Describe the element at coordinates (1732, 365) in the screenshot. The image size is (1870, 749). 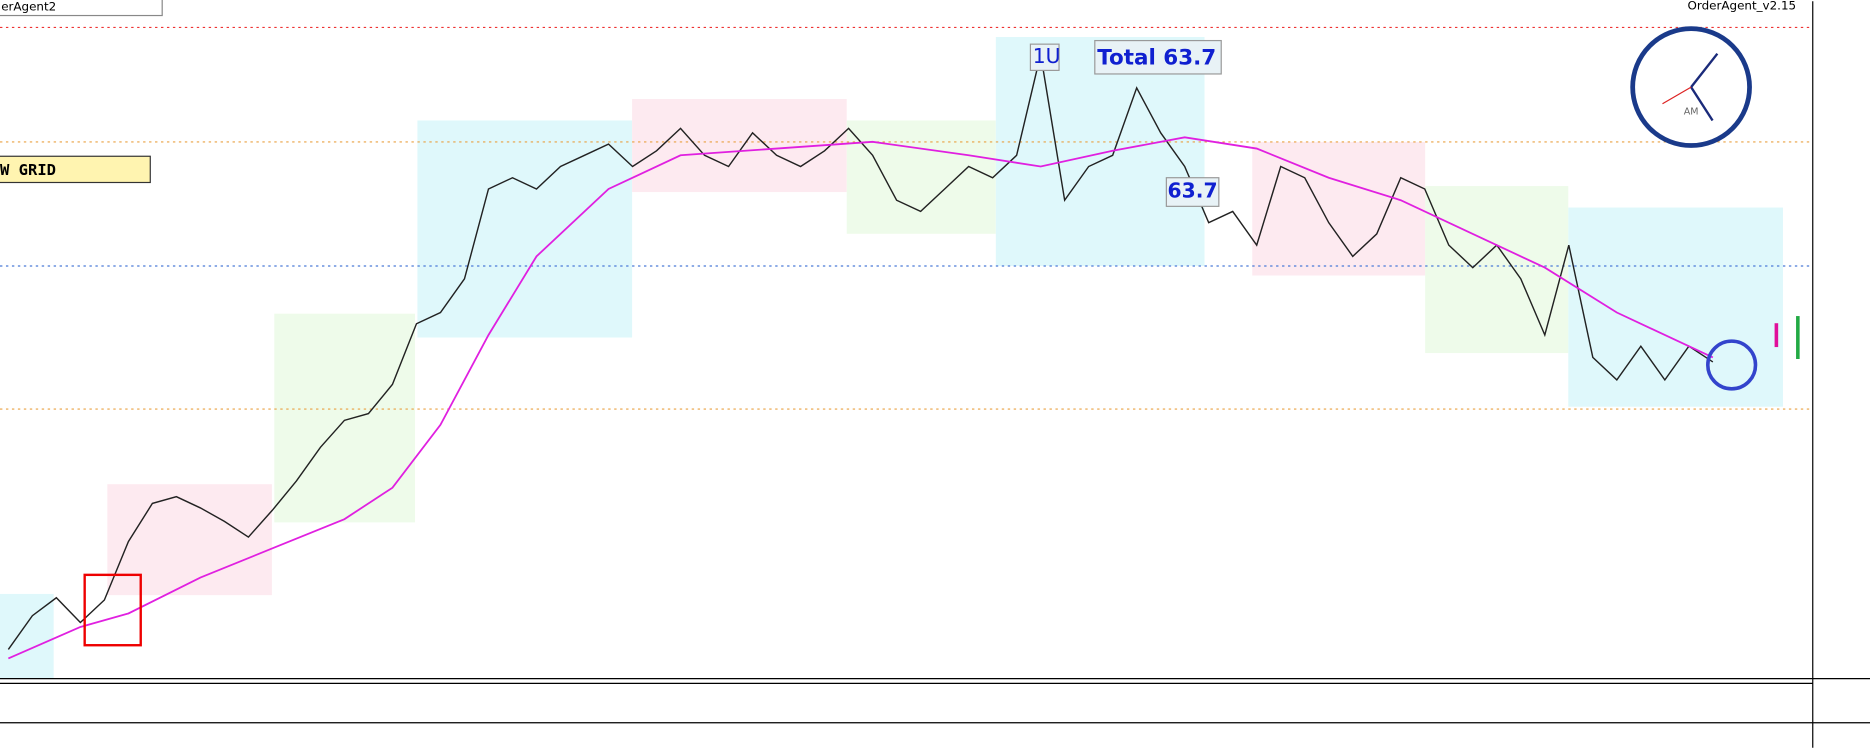
I see `highlight-circle` at that location.